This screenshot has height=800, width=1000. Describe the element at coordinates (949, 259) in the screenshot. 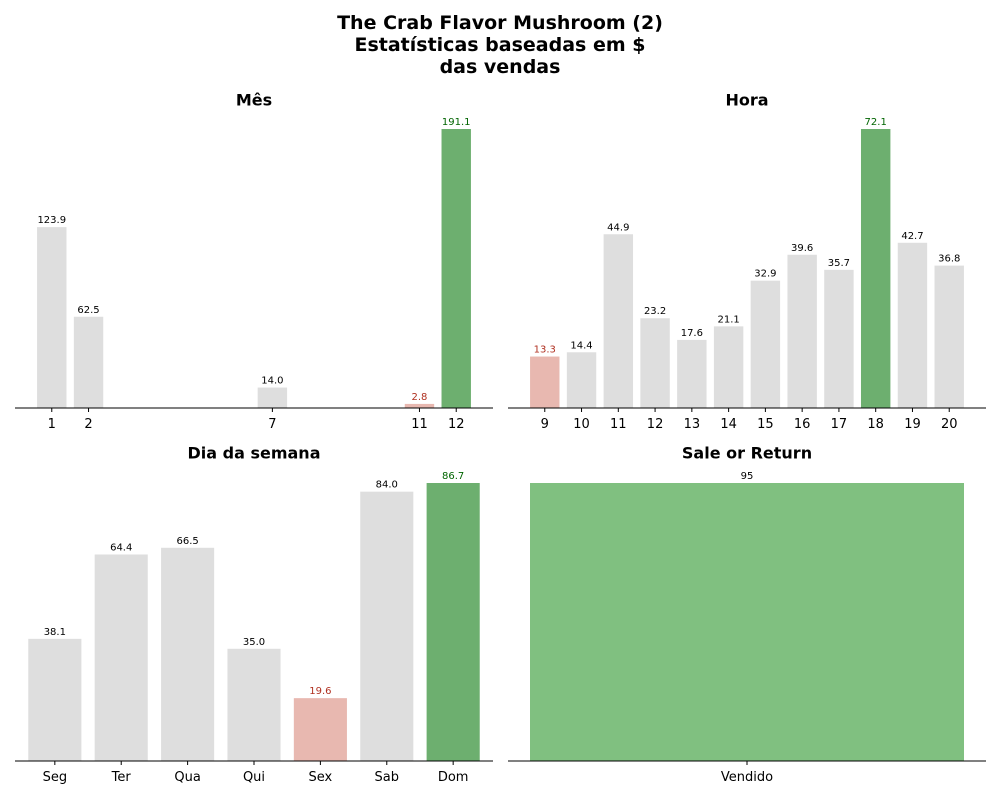

I see `bar-value-label: 36.8` at that location.